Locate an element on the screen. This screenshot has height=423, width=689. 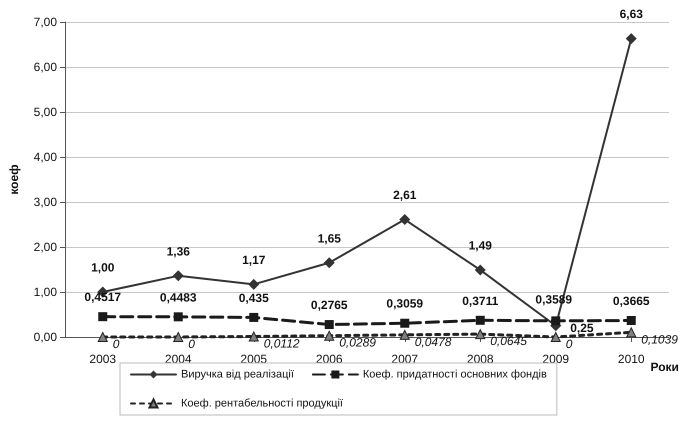
y-tick-label: 5,00 is located at coordinates (46, 112).